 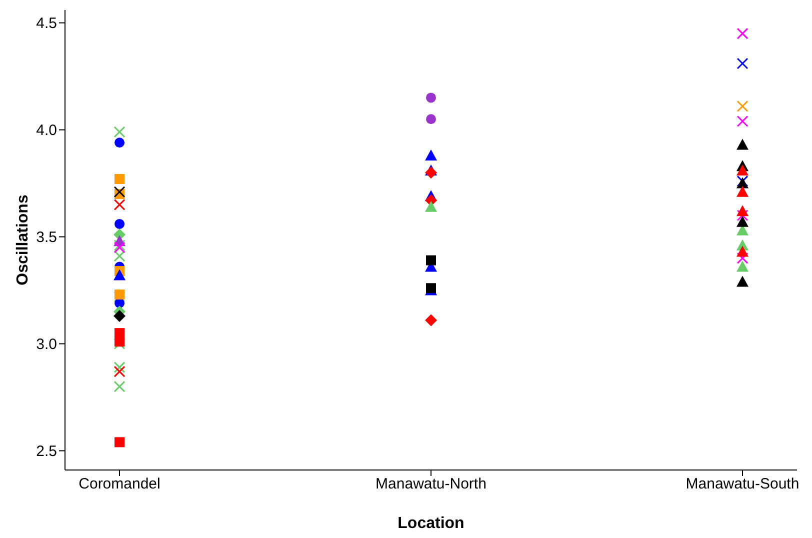 What do you see at coordinates (431, 523) in the screenshot?
I see `x-axis-title: Location` at bounding box center [431, 523].